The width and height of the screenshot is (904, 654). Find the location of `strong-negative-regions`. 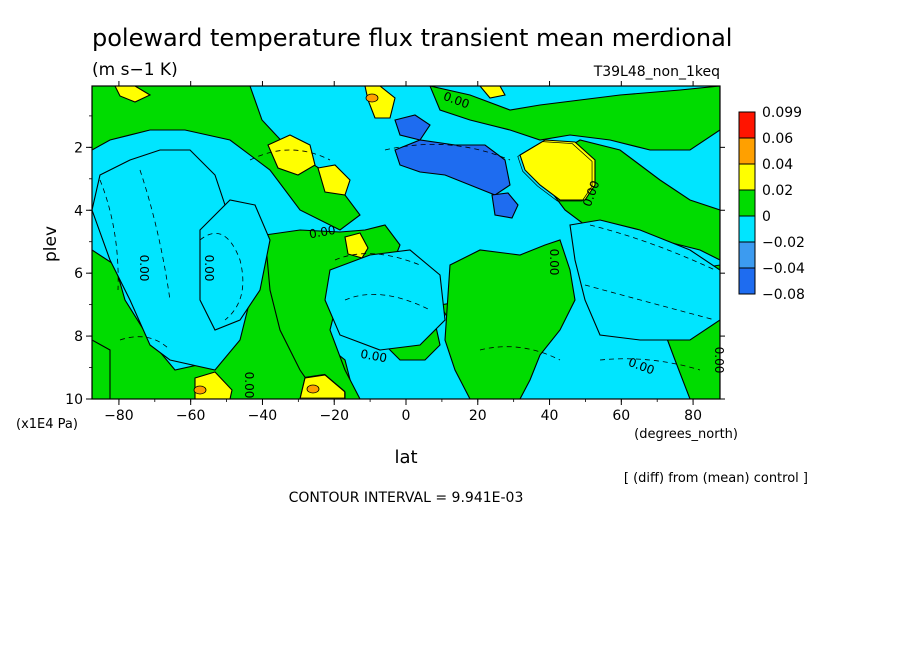

strong-negative-regions is located at coordinates (456, 166).